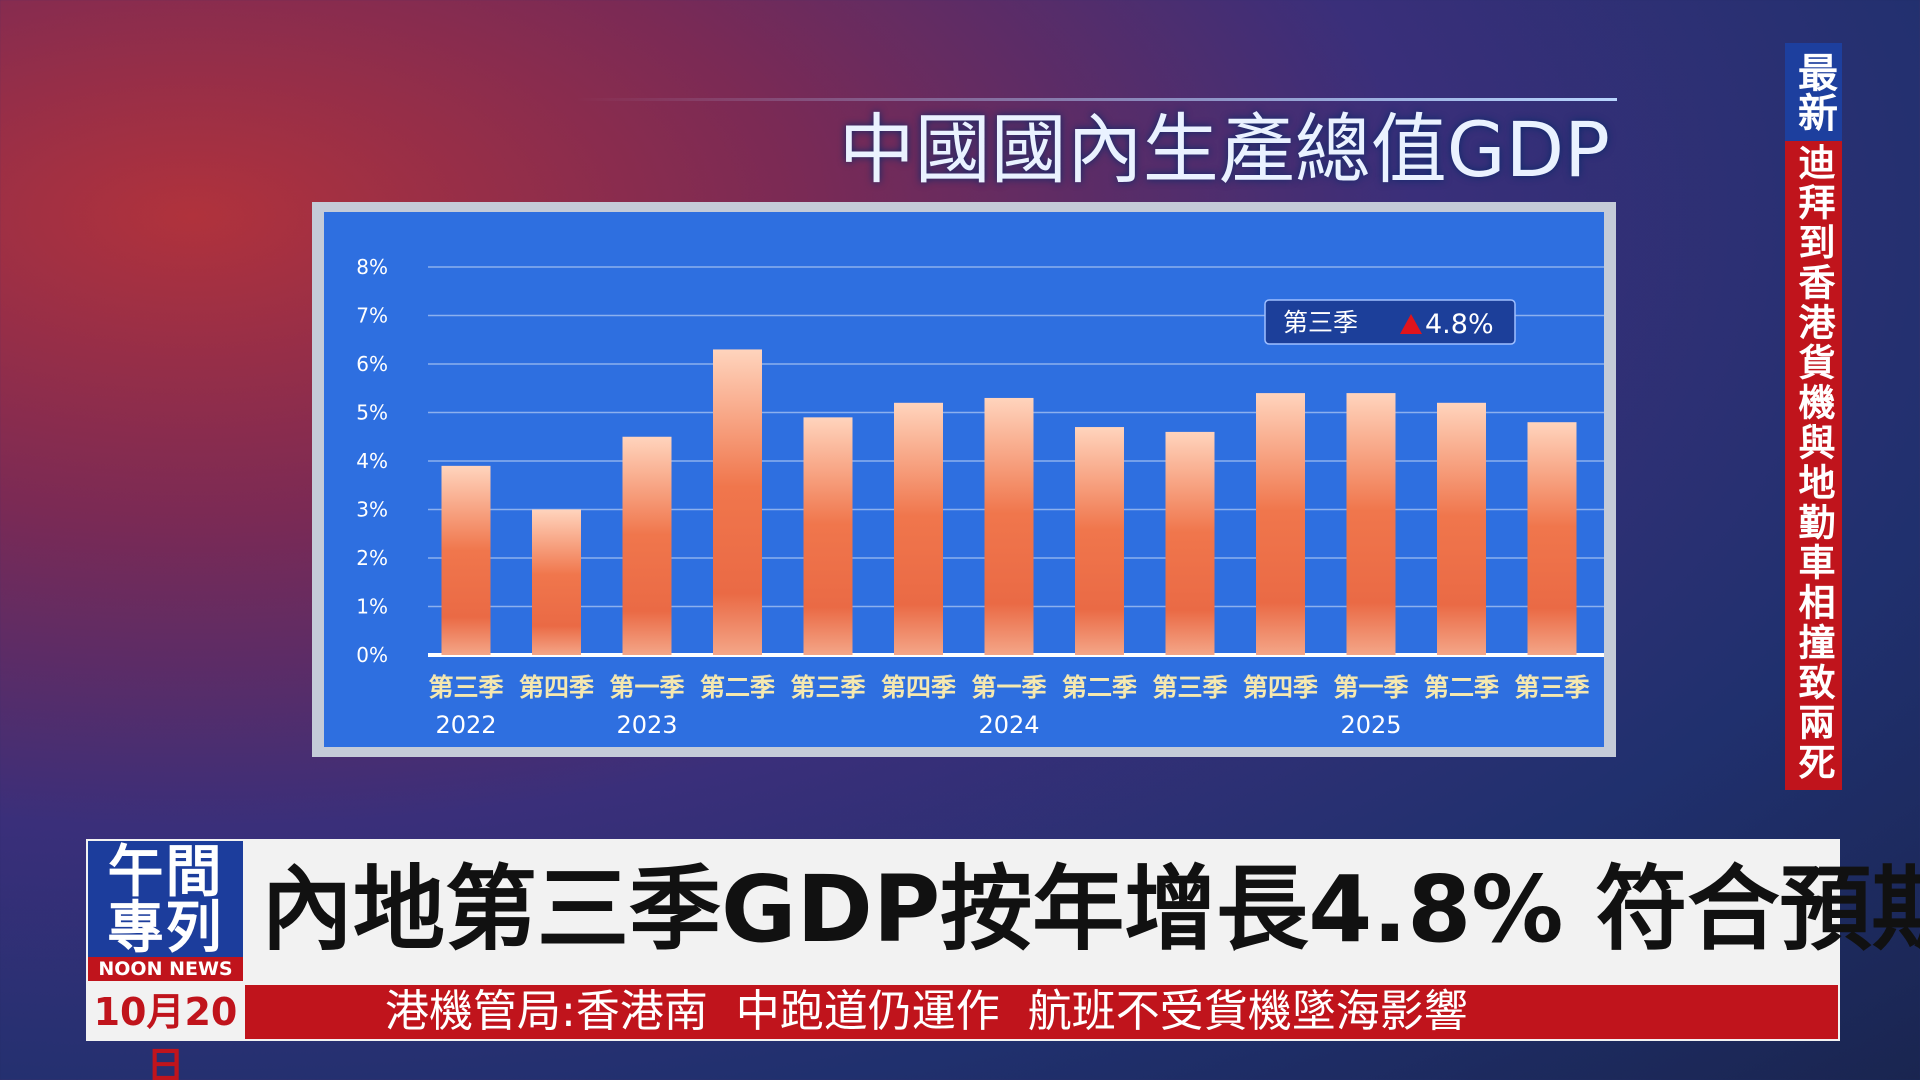 The width and height of the screenshot is (1920, 1080). What do you see at coordinates (1459, 324) in the screenshot?
I see `annotation-value: 4.8%` at bounding box center [1459, 324].